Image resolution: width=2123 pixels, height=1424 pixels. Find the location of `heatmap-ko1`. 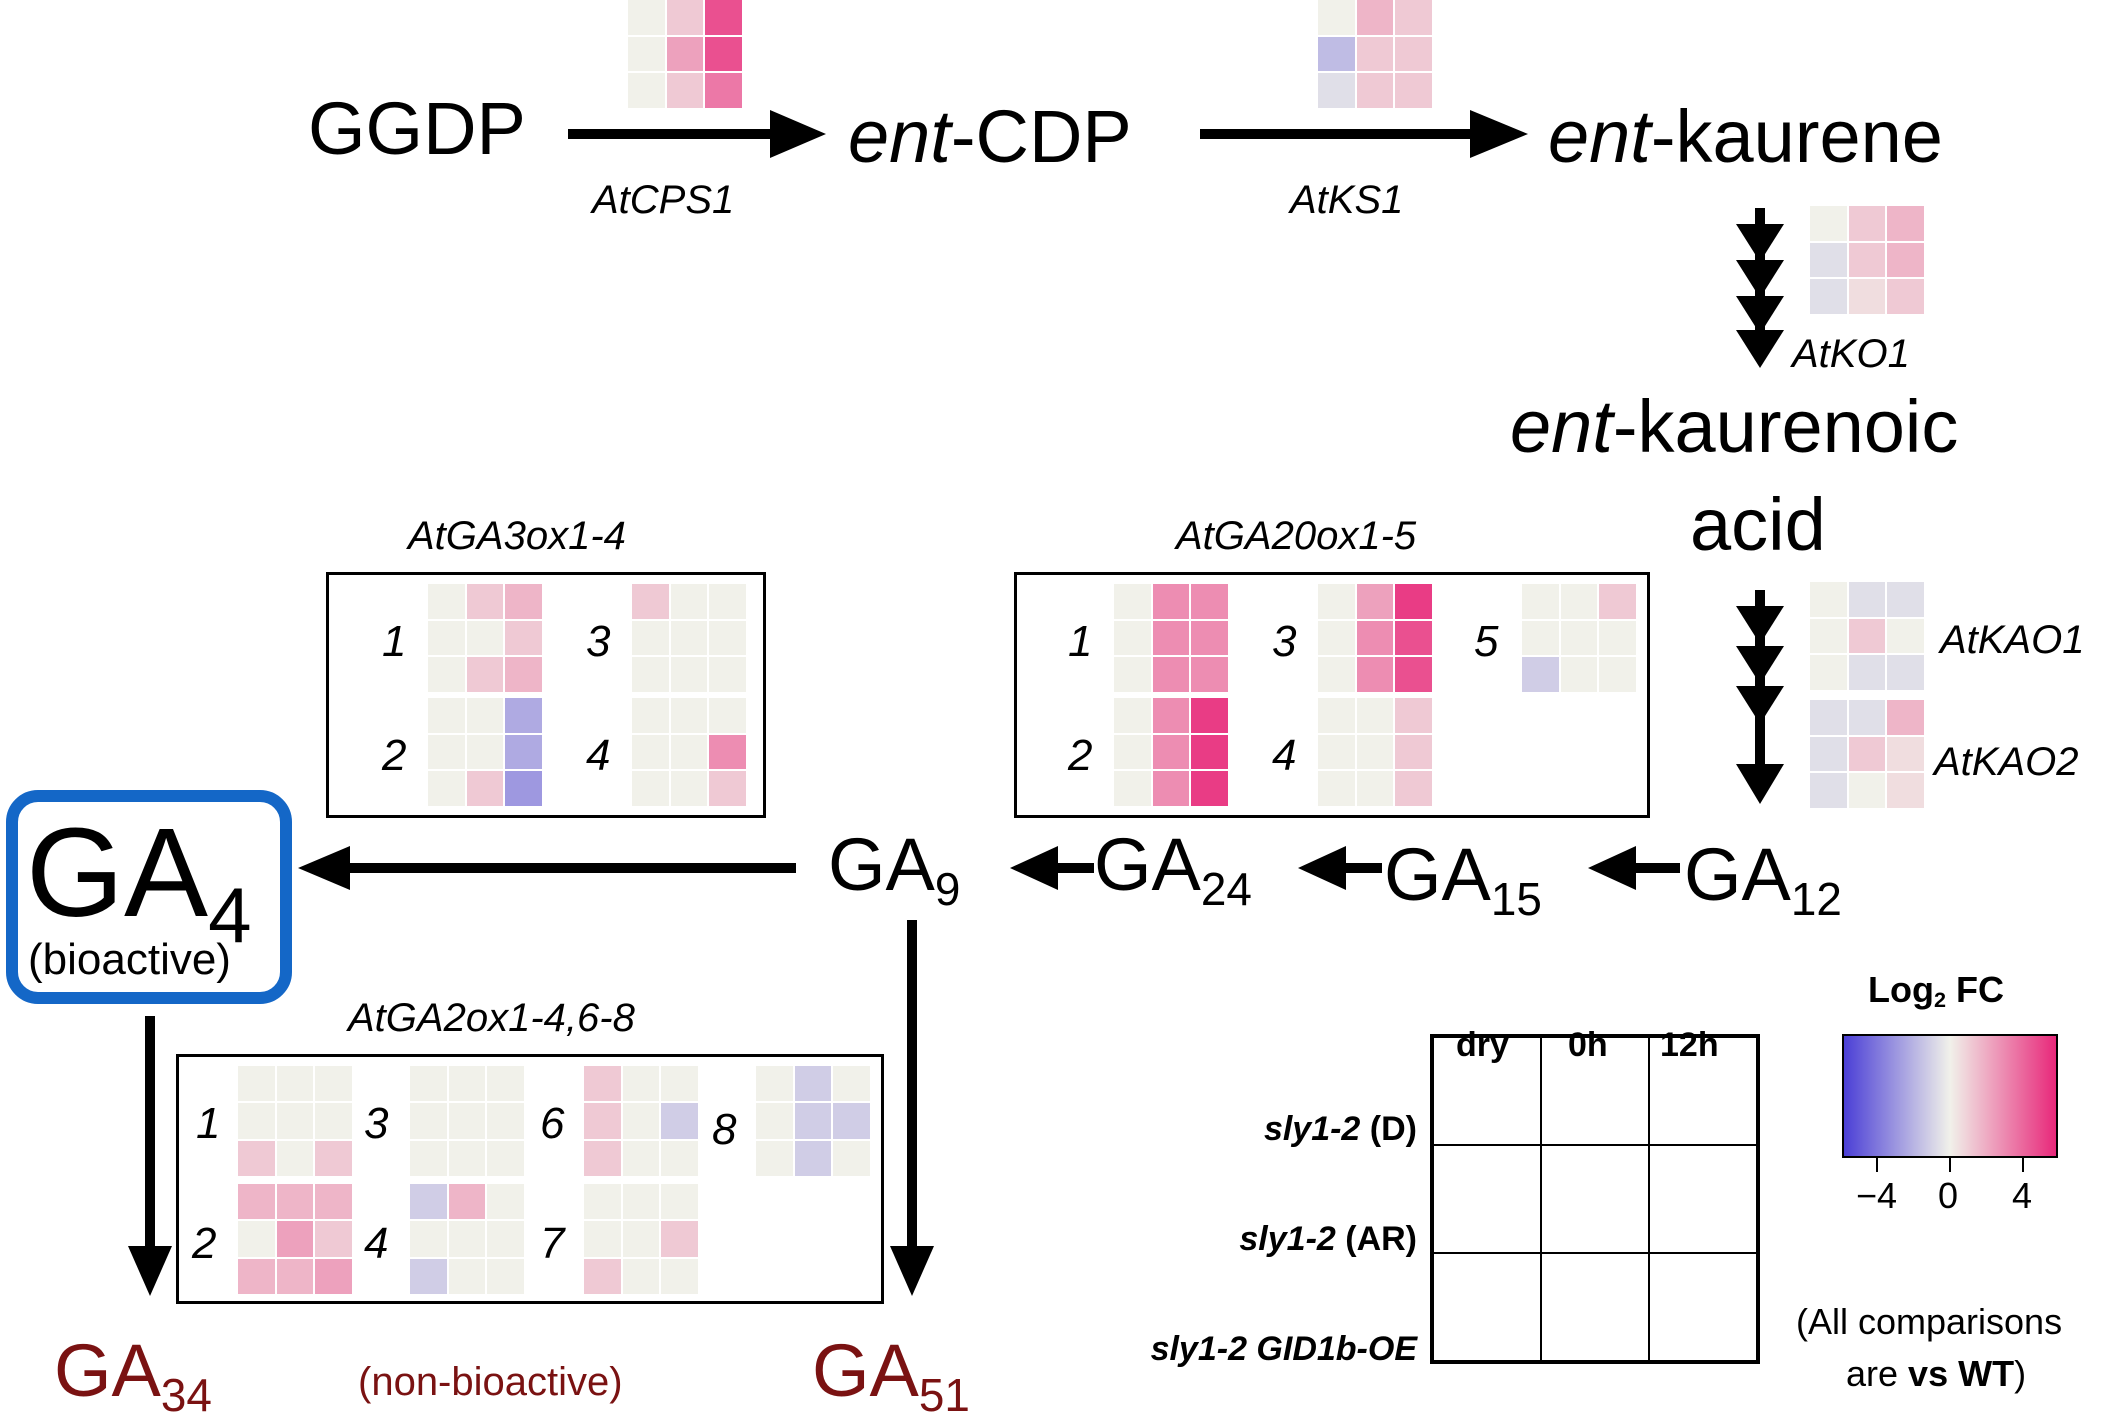

heatmap-ko1 is located at coordinates (1867, 260).